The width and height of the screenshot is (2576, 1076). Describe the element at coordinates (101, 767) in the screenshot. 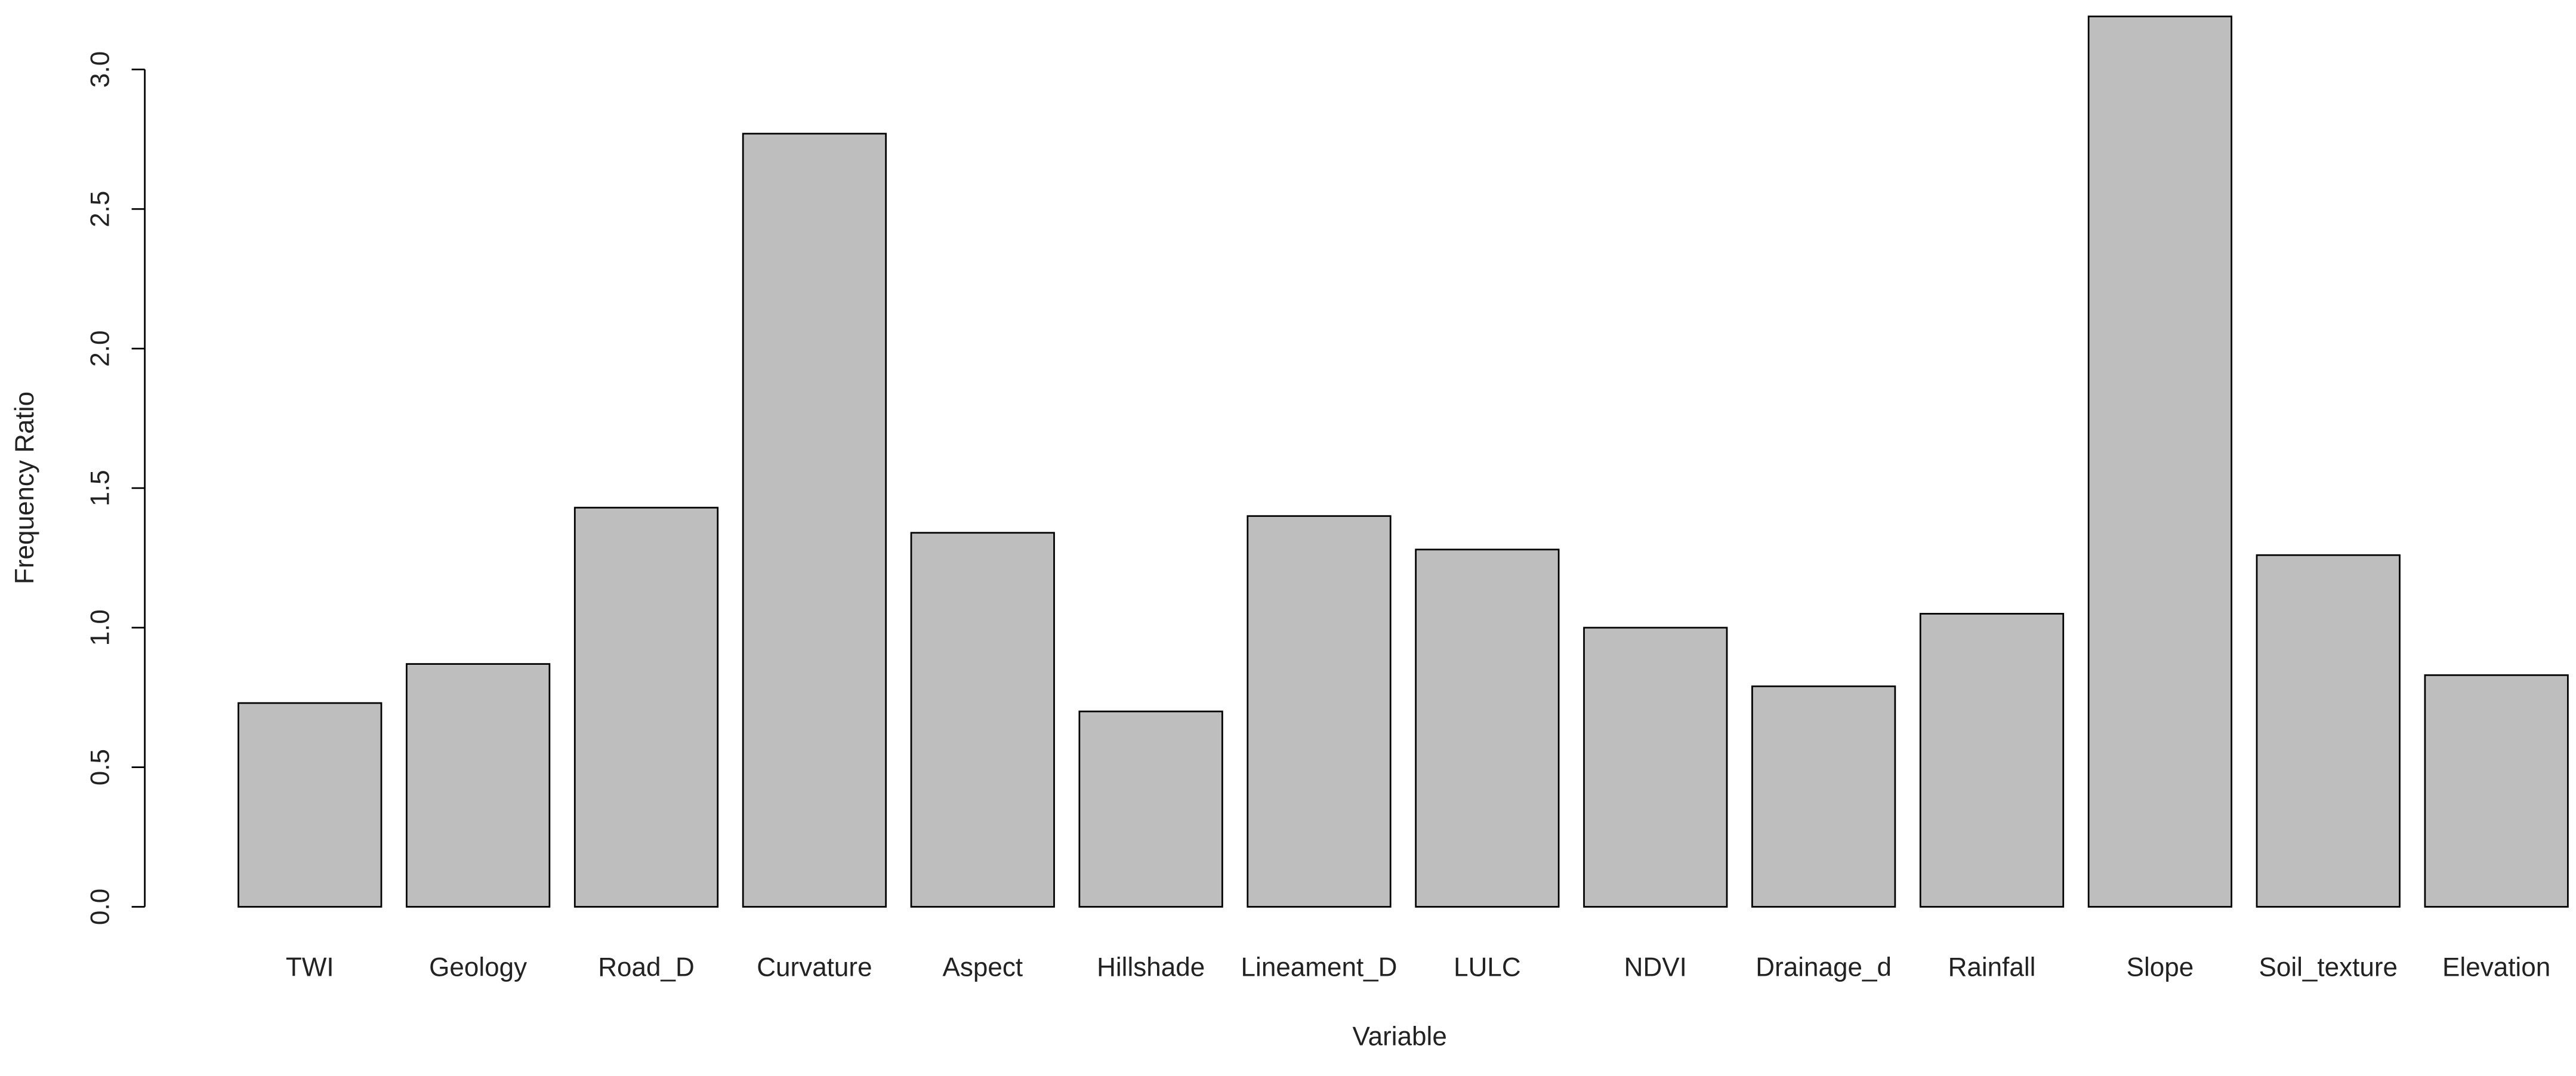

I see `y-tick-label: 0.5` at that location.